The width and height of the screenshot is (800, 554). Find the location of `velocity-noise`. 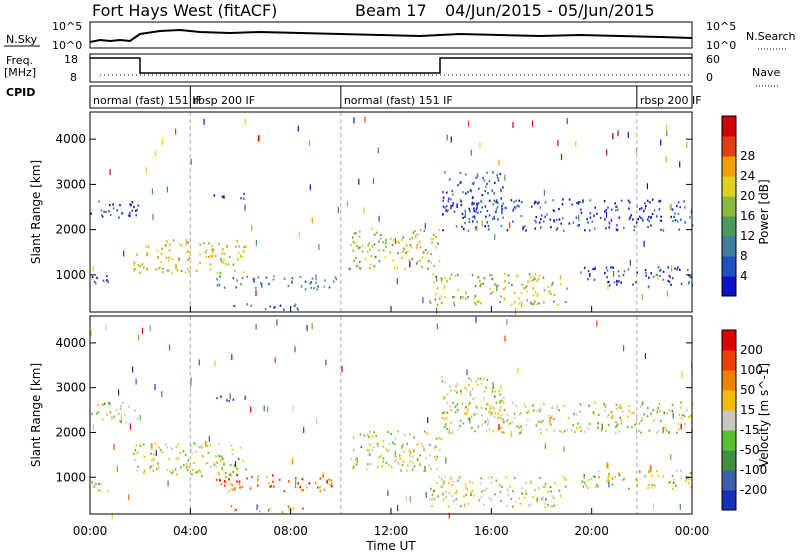

velocity-noise is located at coordinates (671, 457).